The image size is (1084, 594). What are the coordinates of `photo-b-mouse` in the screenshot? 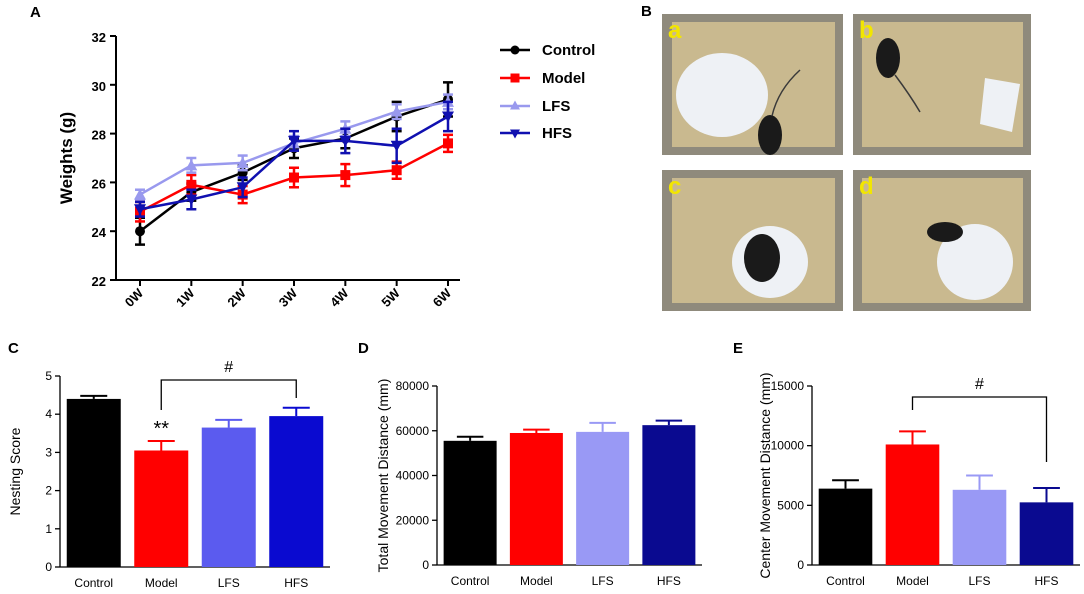 It's located at (888, 58).